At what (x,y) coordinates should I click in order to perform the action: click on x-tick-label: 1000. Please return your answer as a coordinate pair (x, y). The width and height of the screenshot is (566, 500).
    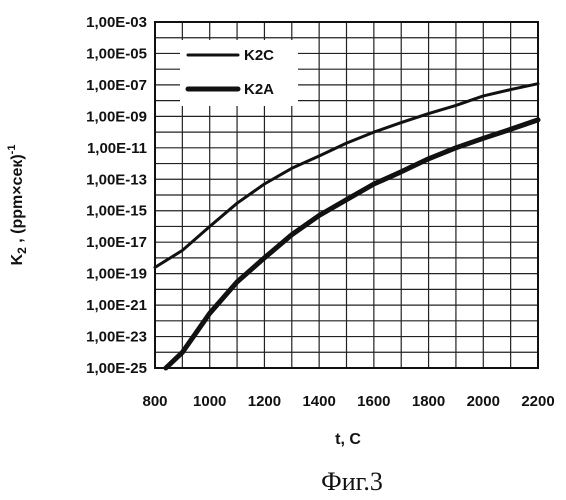
    Looking at the image, I should click on (209, 401).